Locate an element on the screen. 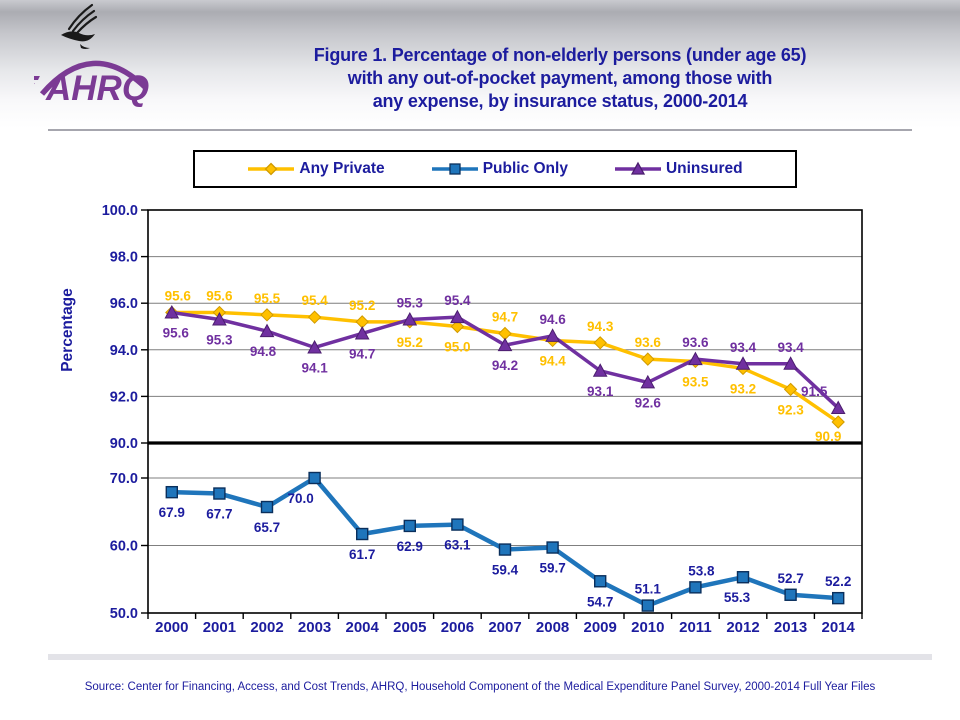  svg-text: 59.4 is located at coordinates (505, 570).